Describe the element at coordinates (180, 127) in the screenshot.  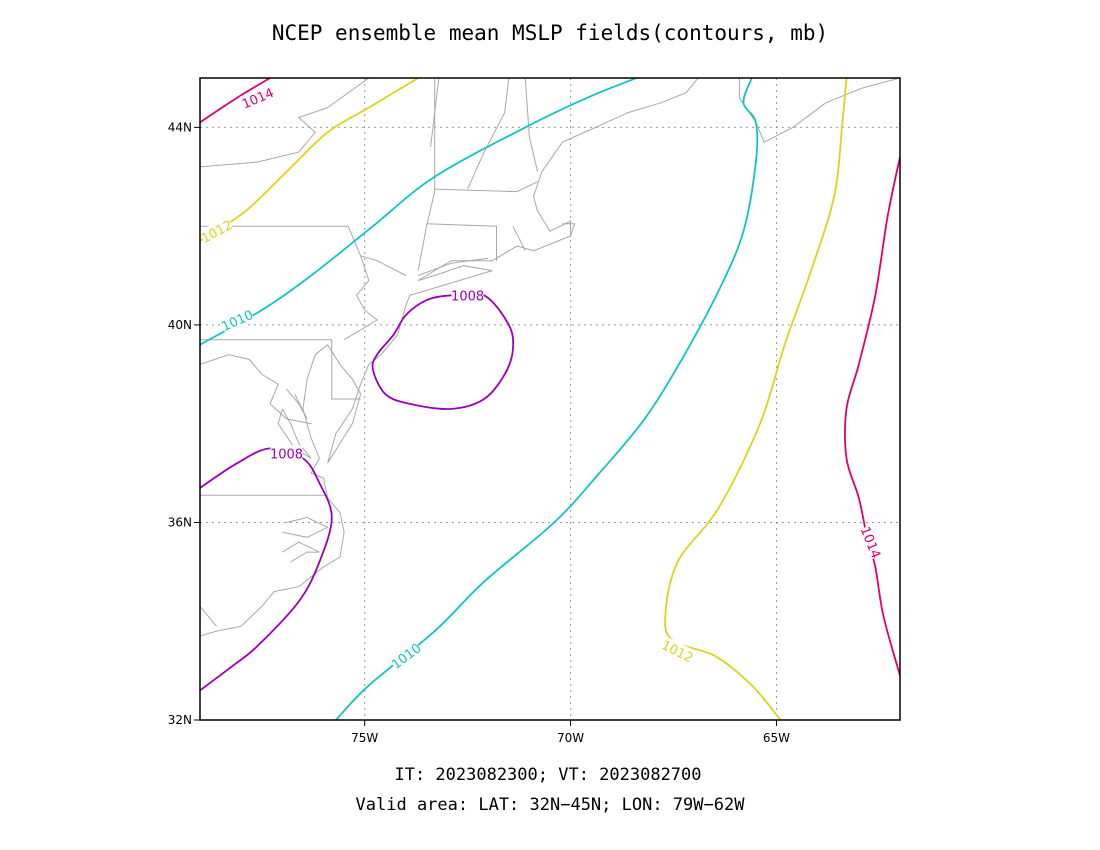
I see `lat-tick-label: 44N` at that location.